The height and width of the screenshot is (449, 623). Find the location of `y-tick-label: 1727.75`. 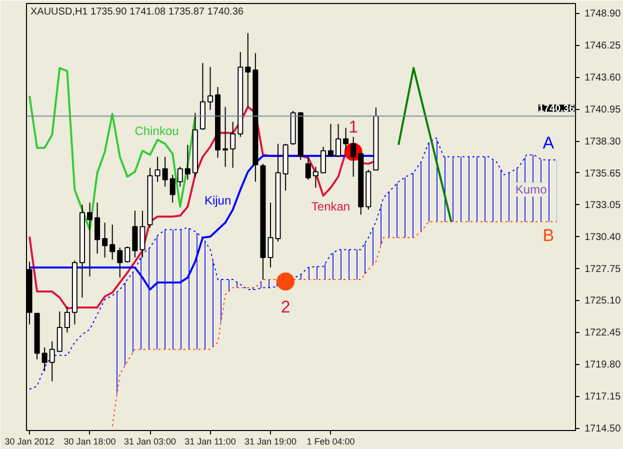

y-tick-label: 1727.75 is located at coordinates (603, 269).